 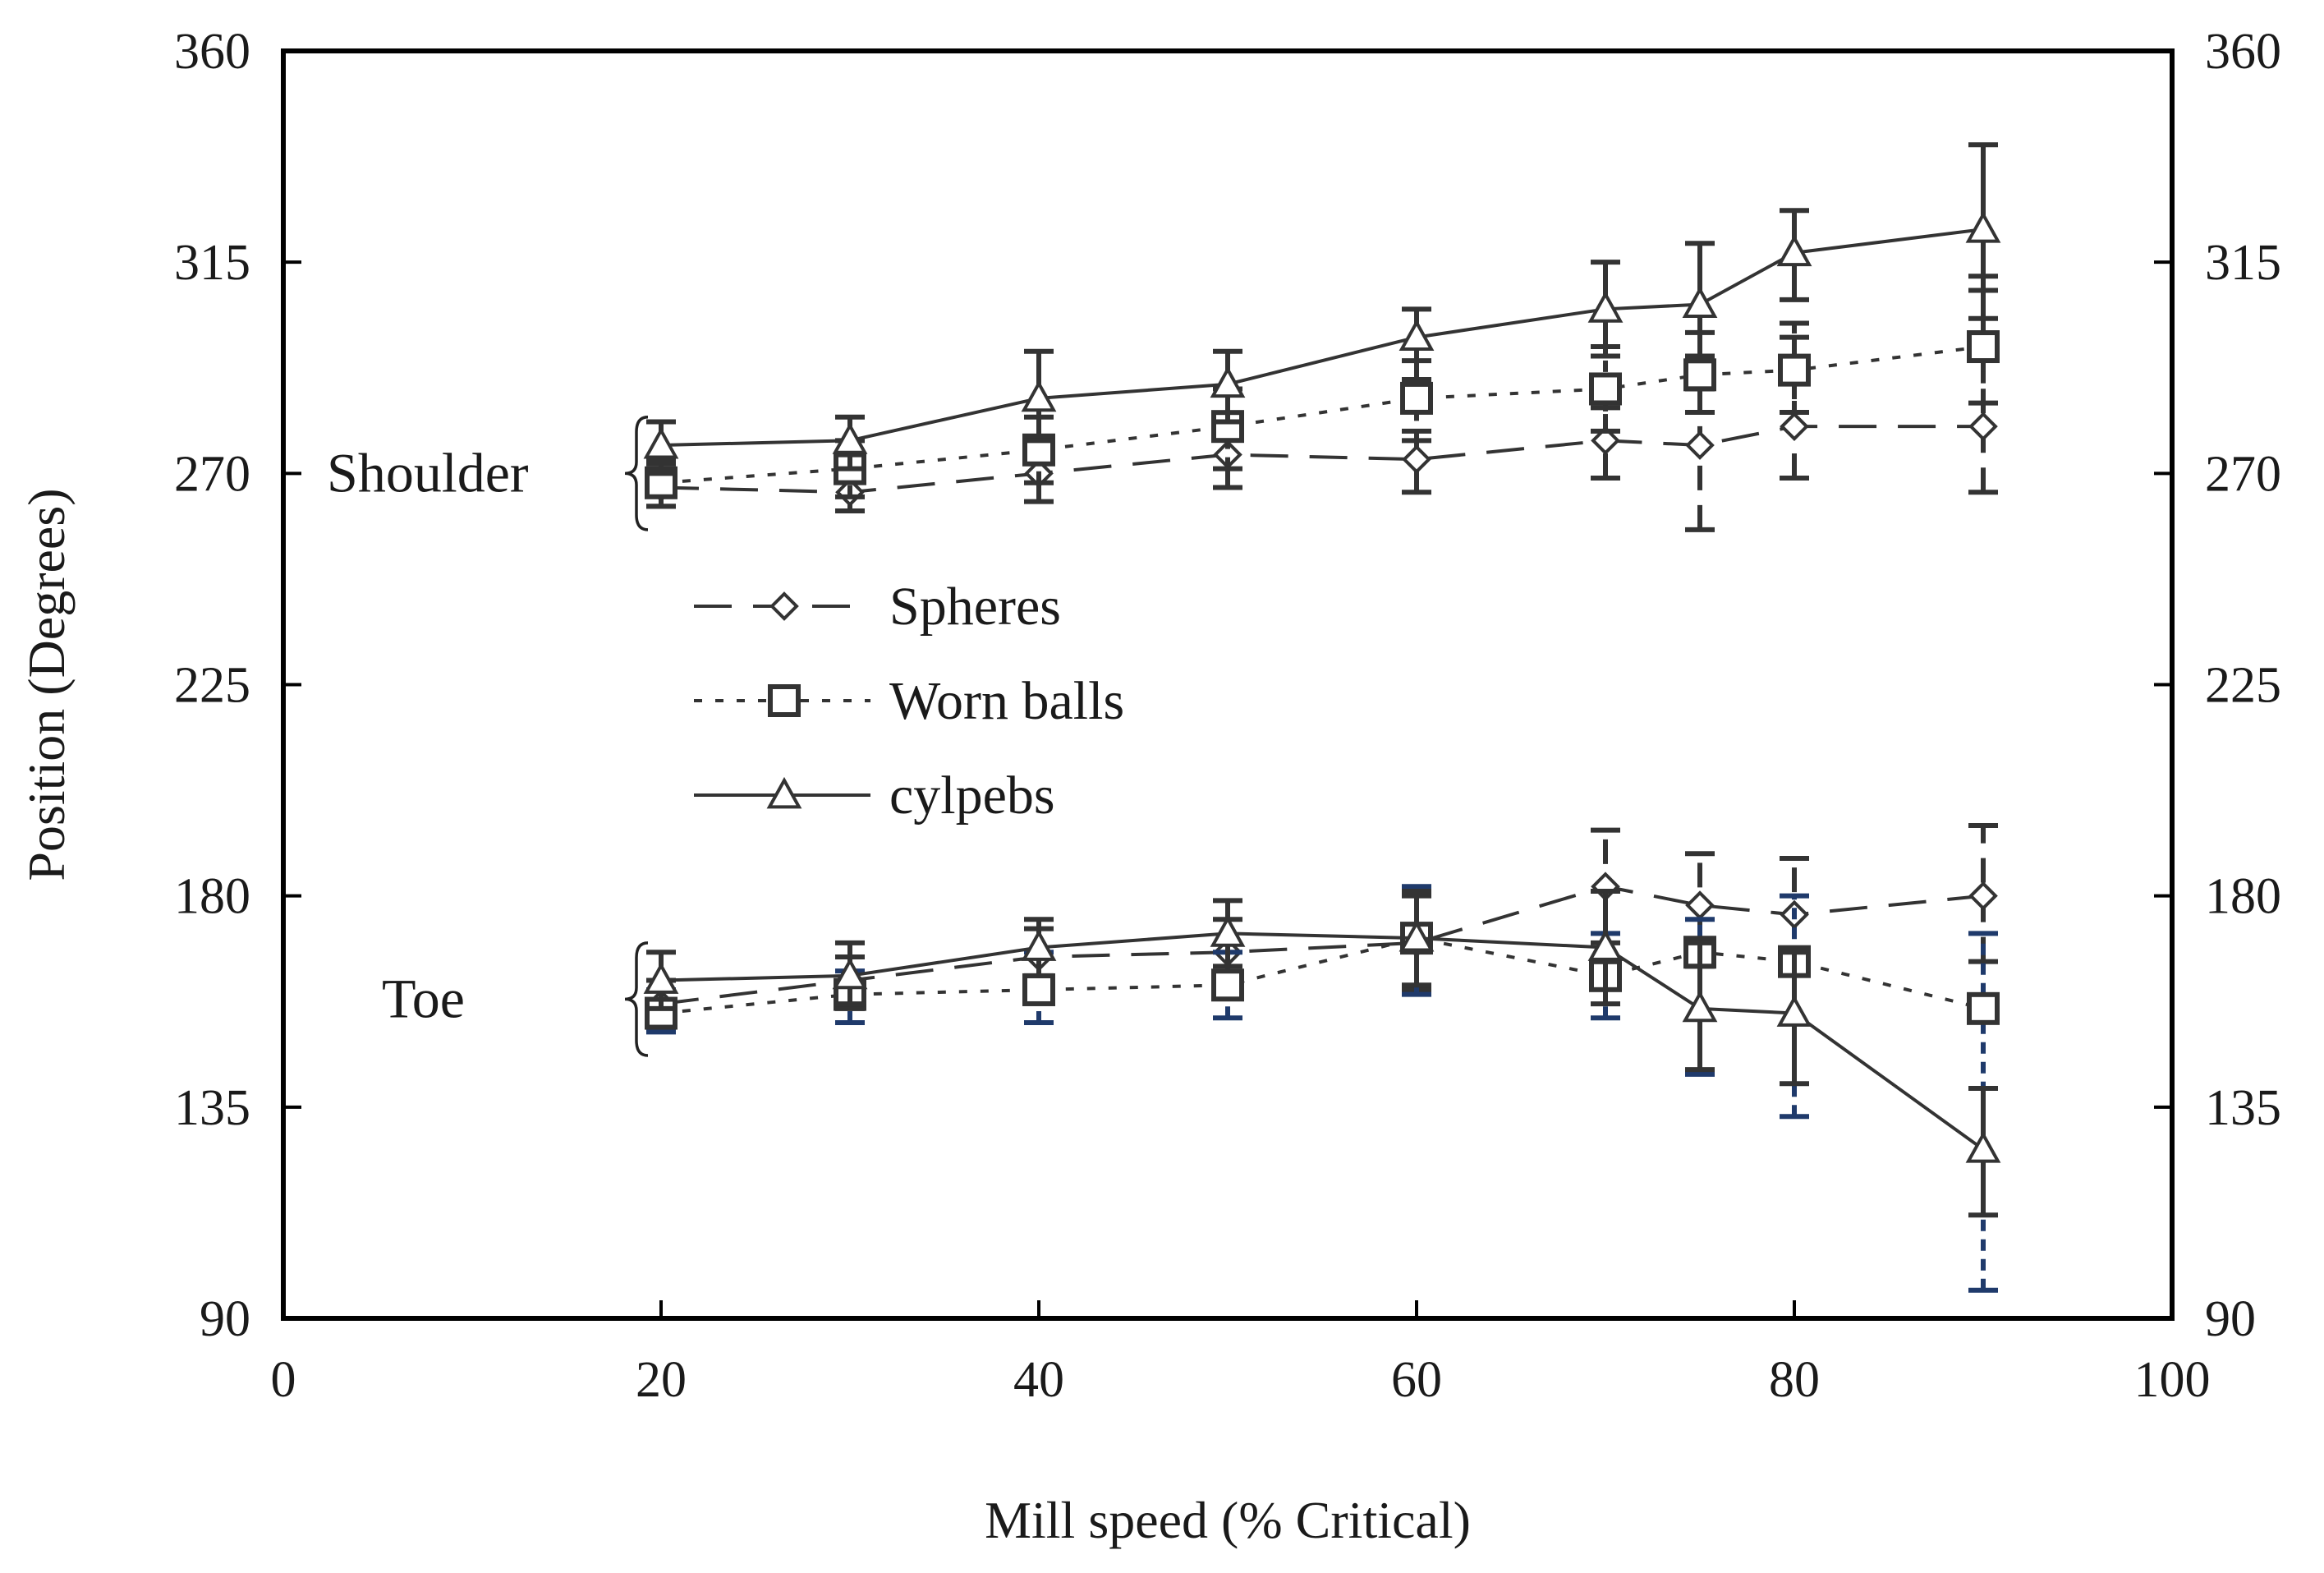 I want to click on legend: Spheres Worn balls cylpebs, so click(x=909, y=701).